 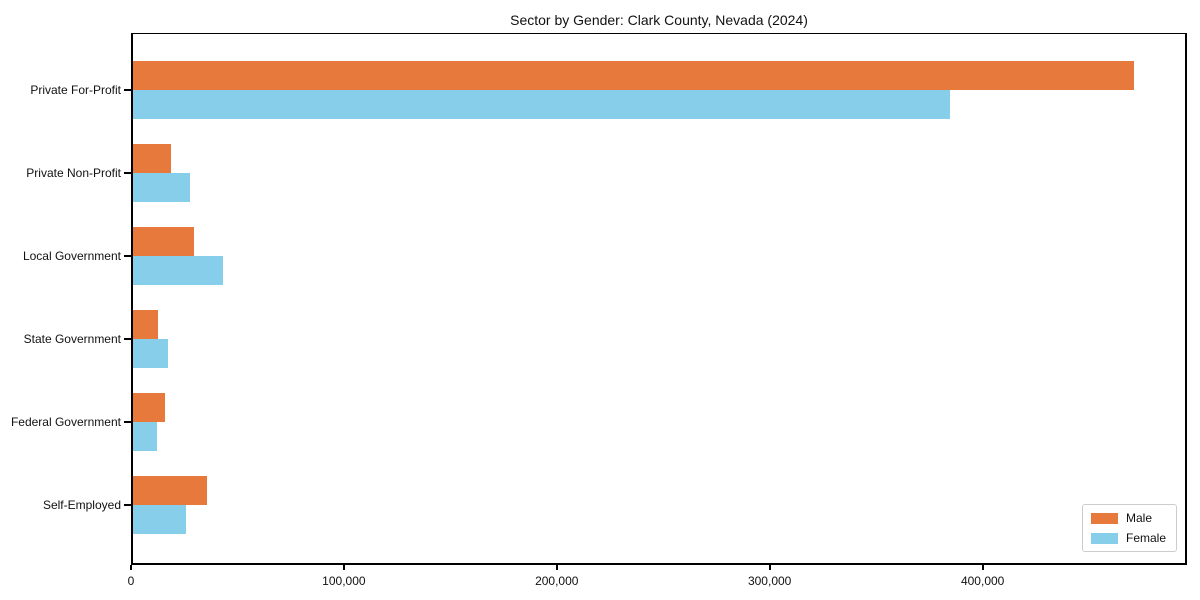 What do you see at coordinates (769, 581) in the screenshot?
I see `x-tick-label: 300,000` at bounding box center [769, 581].